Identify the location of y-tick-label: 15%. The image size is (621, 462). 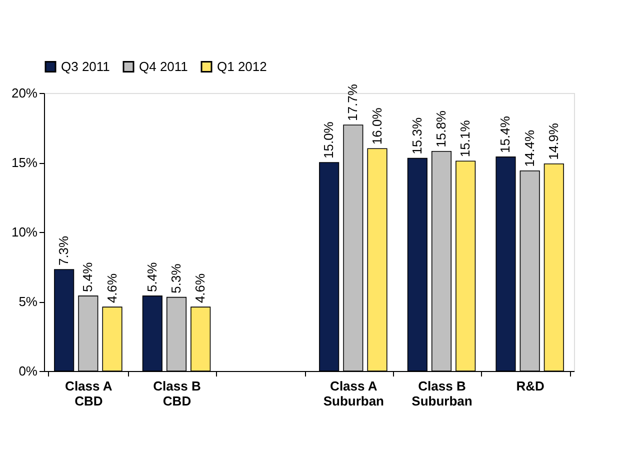
(24, 162).